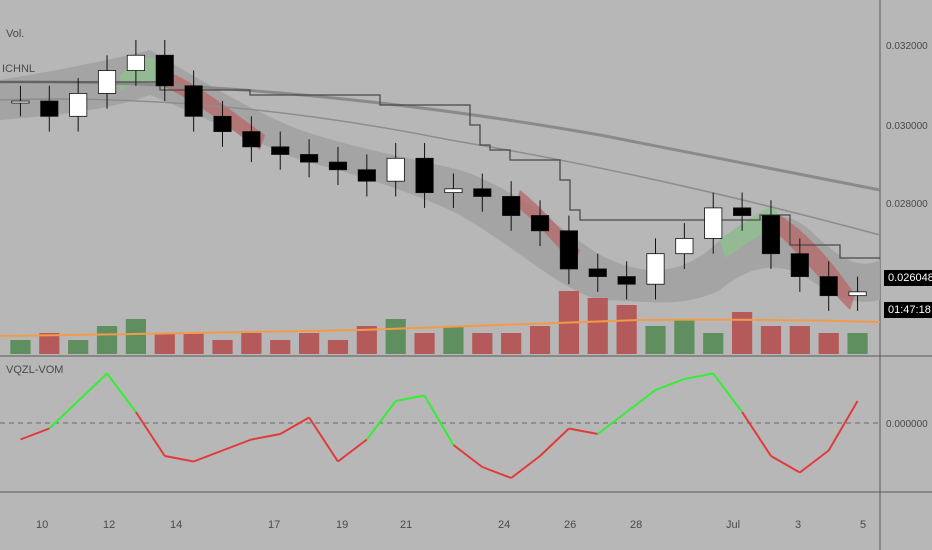 The width and height of the screenshot is (932, 550). Describe the element at coordinates (908, 310) in the screenshot. I see `countdown-tag: 01:47:18` at that location.